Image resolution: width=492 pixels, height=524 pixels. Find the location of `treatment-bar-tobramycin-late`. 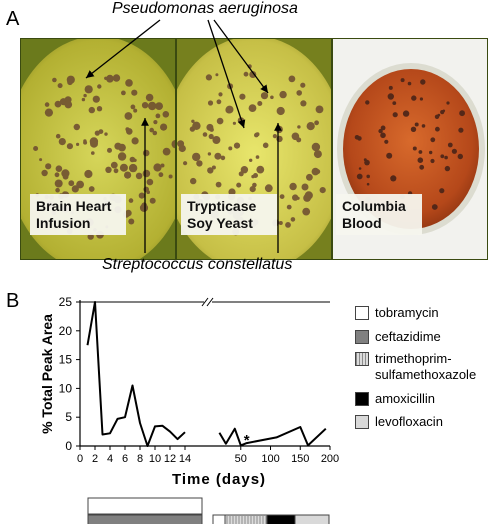

treatment-bar-tobramycin-late is located at coordinates (219, 519).